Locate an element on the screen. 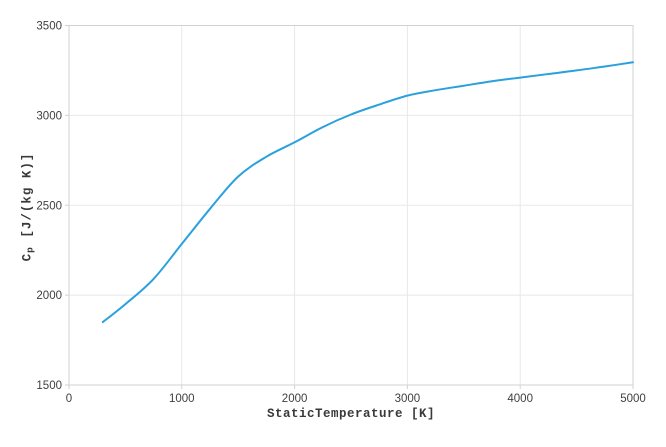 The image size is (666, 447). y-tick-label: 2000 is located at coordinates (49, 296).